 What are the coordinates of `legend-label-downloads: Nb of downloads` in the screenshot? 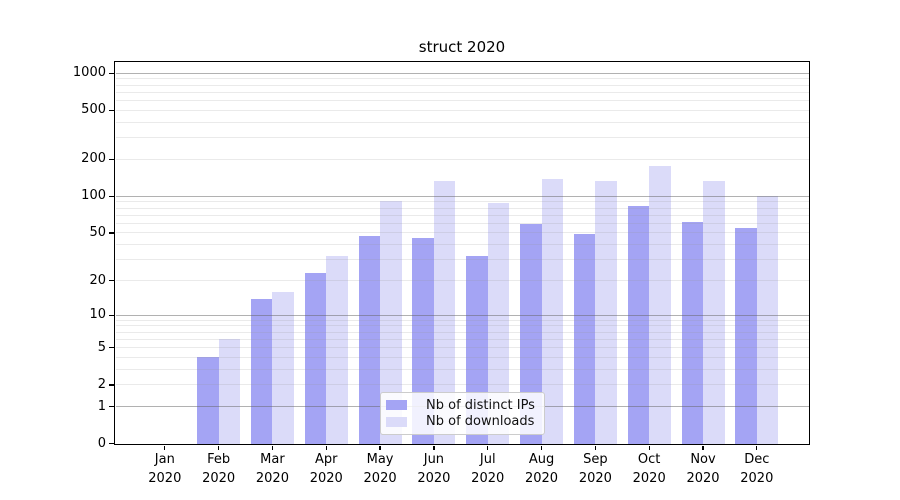 It's located at (480, 422).